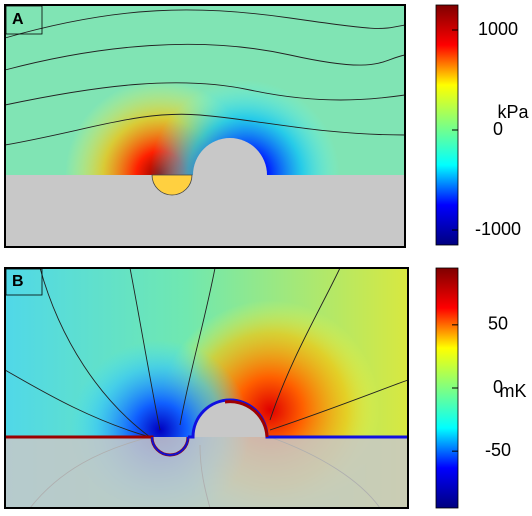  What do you see at coordinates (170, 446) in the screenshot?
I see `cavity-edge` at bounding box center [170, 446].